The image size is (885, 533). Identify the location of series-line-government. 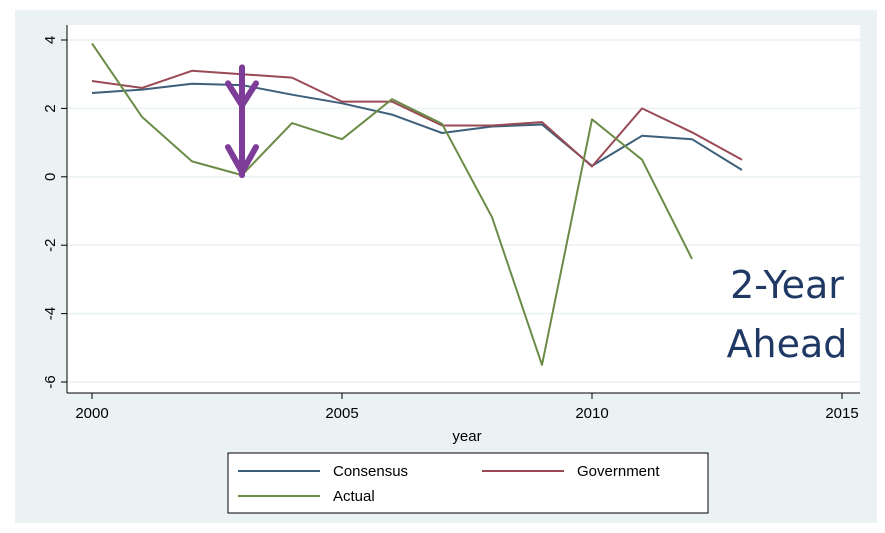
(417, 118).